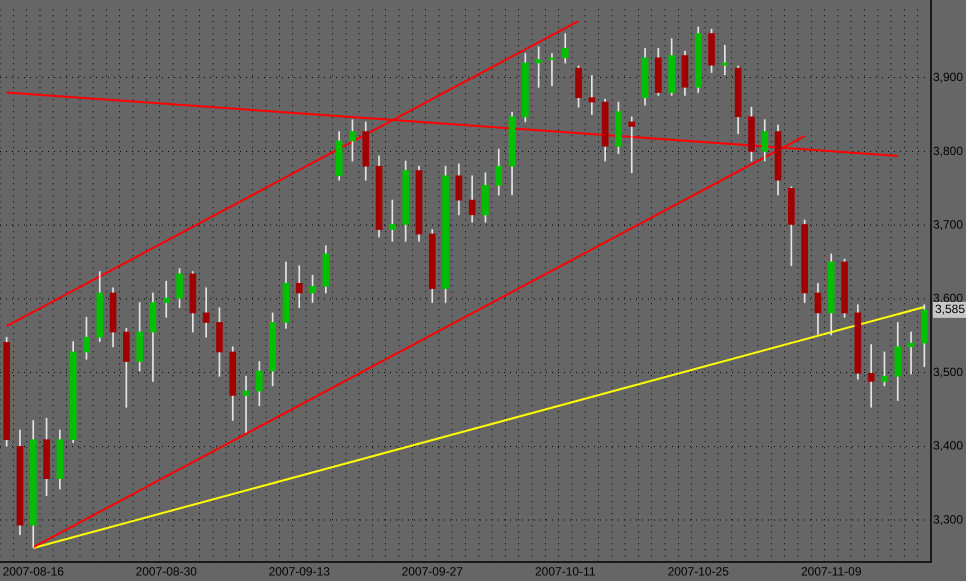 The height and width of the screenshot is (581, 966). What do you see at coordinates (167, 571) in the screenshot?
I see `x-tick-label: 2007-08-30` at bounding box center [167, 571].